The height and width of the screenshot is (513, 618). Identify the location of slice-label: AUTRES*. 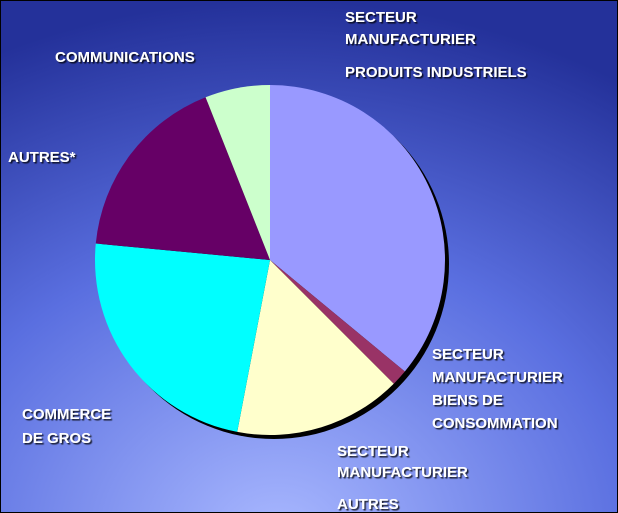
(42, 157).